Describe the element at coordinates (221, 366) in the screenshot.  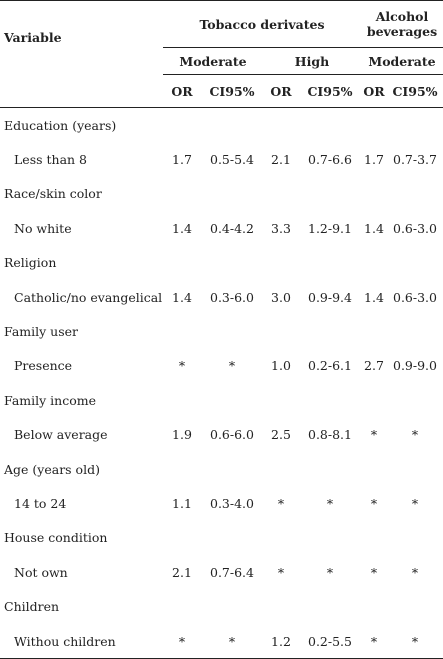
I see `level-row: Presence * * 1.0 0.2-6.1 2.7 0.9-9.0` at that location.